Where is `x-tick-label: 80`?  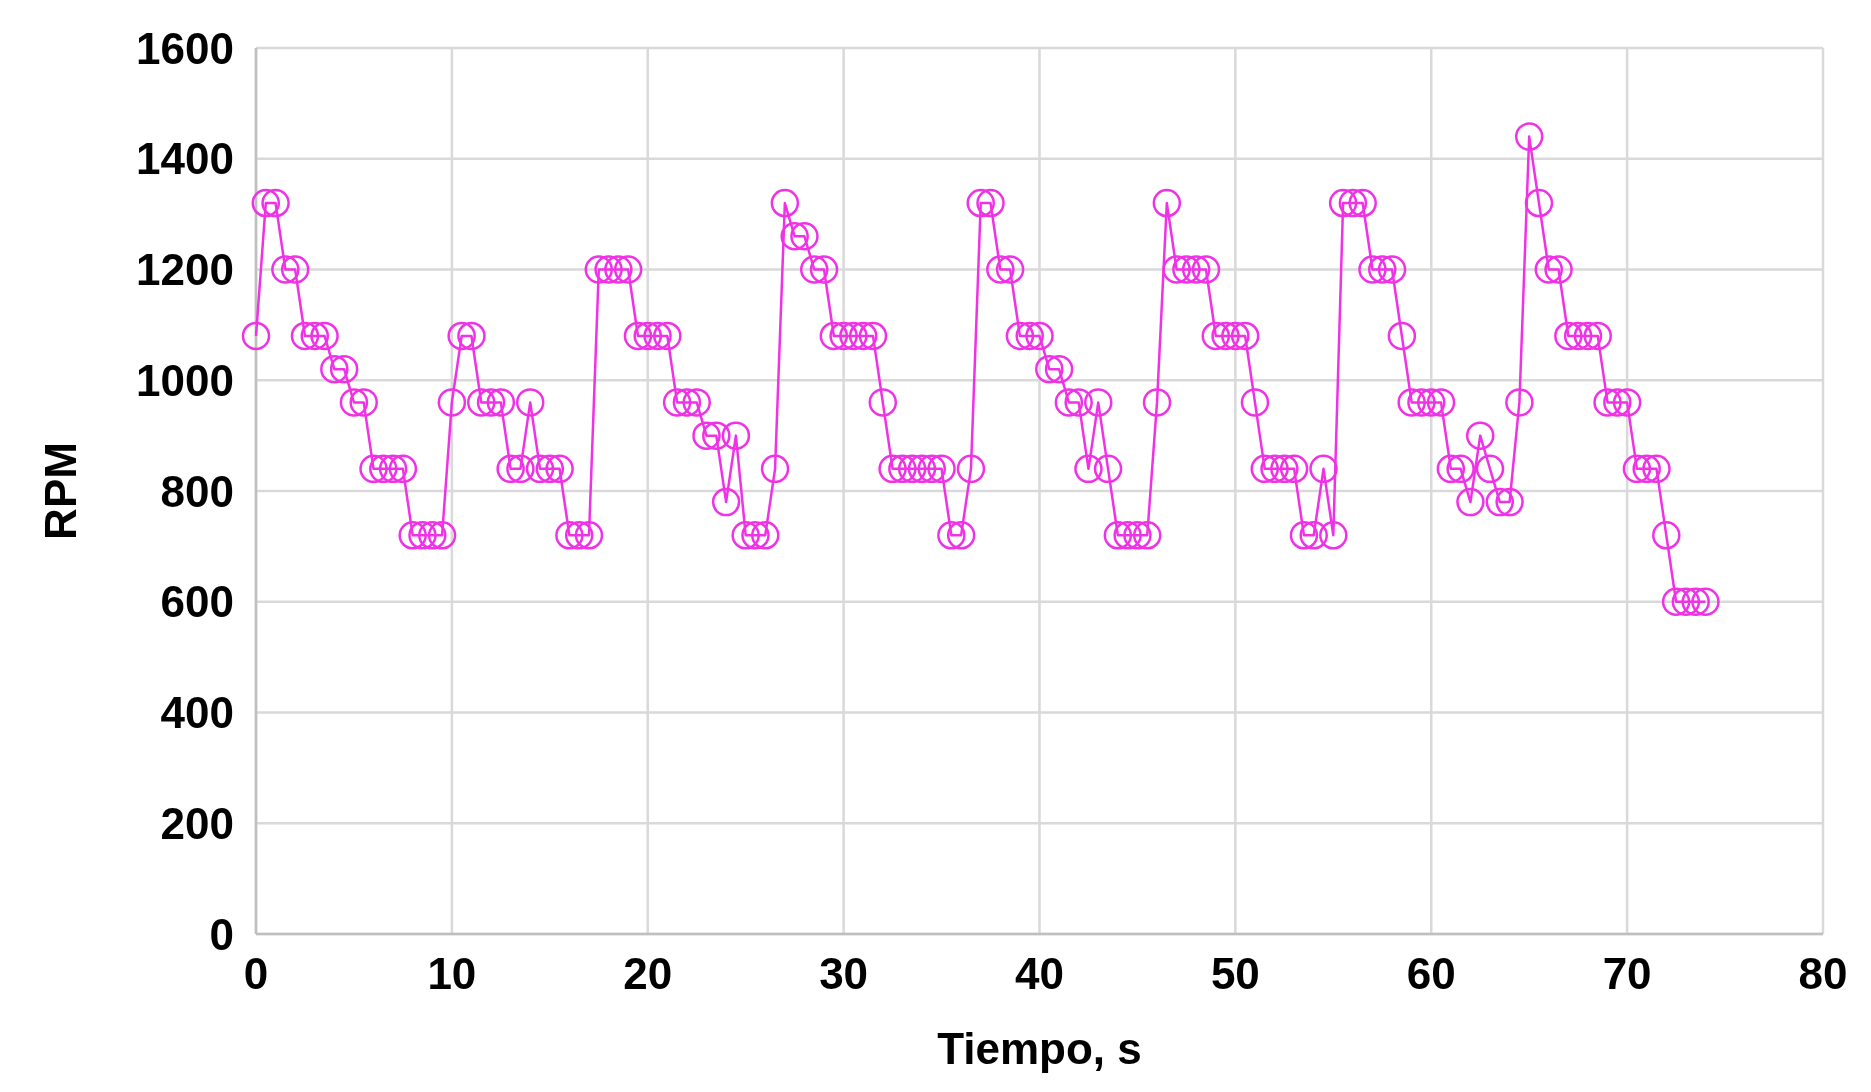
x-tick-label: 80 is located at coordinates (1823, 973).